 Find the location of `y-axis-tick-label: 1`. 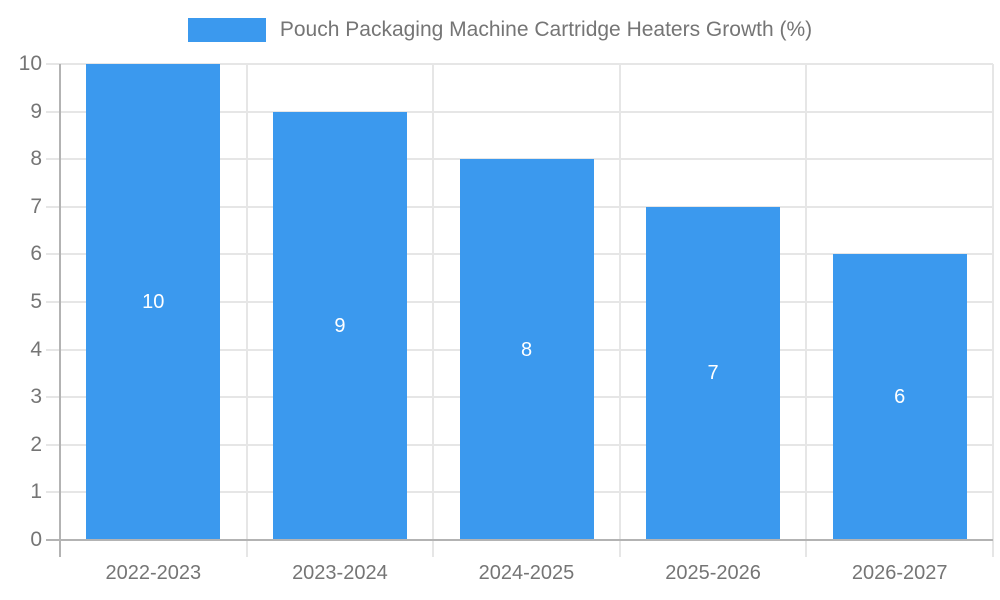

y-axis-tick-label: 1 is located at coordinates (36, 492).